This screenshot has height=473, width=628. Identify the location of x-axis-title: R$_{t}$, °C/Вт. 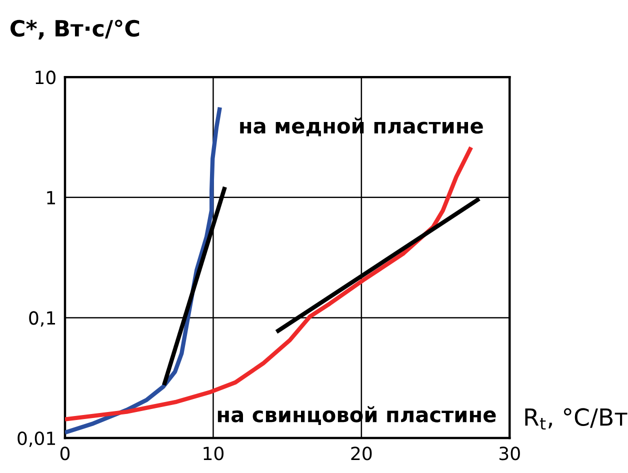
(576, 419).